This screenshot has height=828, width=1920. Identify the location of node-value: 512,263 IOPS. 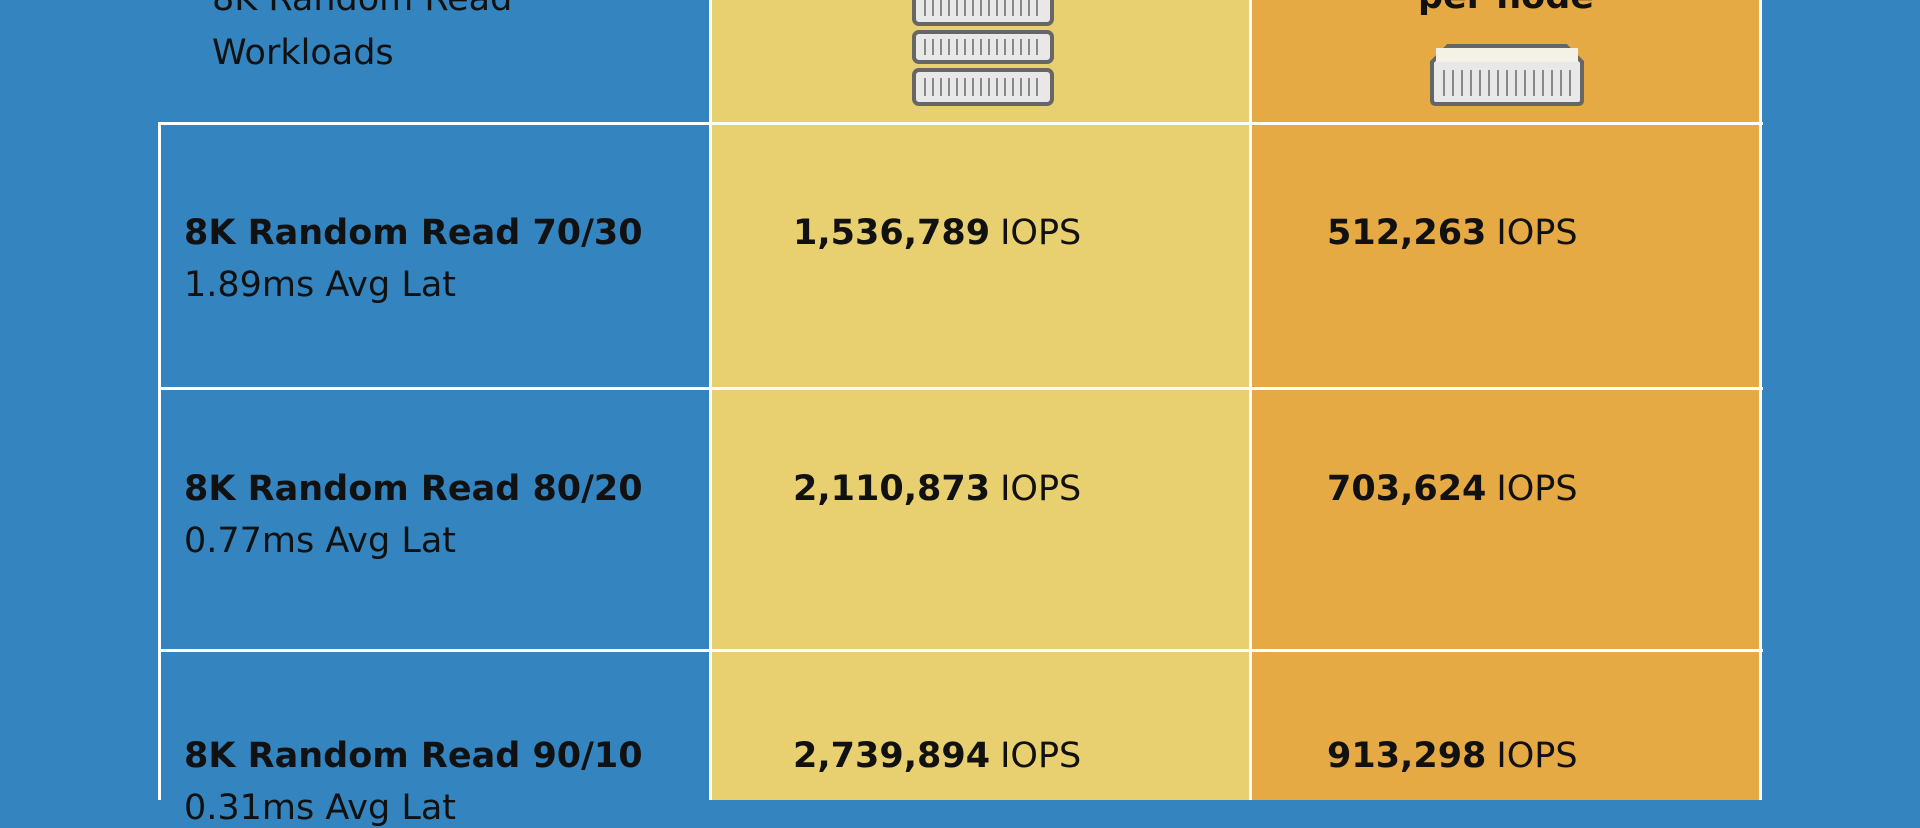
(1452, 233).